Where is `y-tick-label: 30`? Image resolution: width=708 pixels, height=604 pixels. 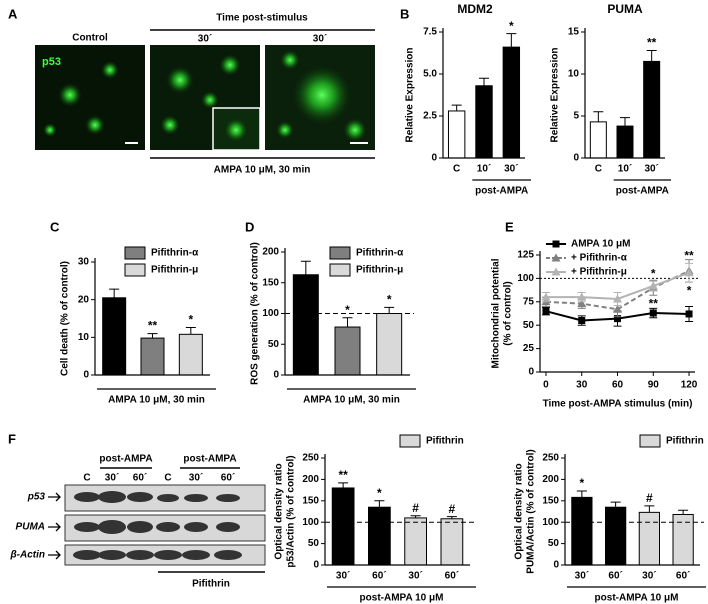 y-tick-label: 30 is located at coordinates (84, 262).